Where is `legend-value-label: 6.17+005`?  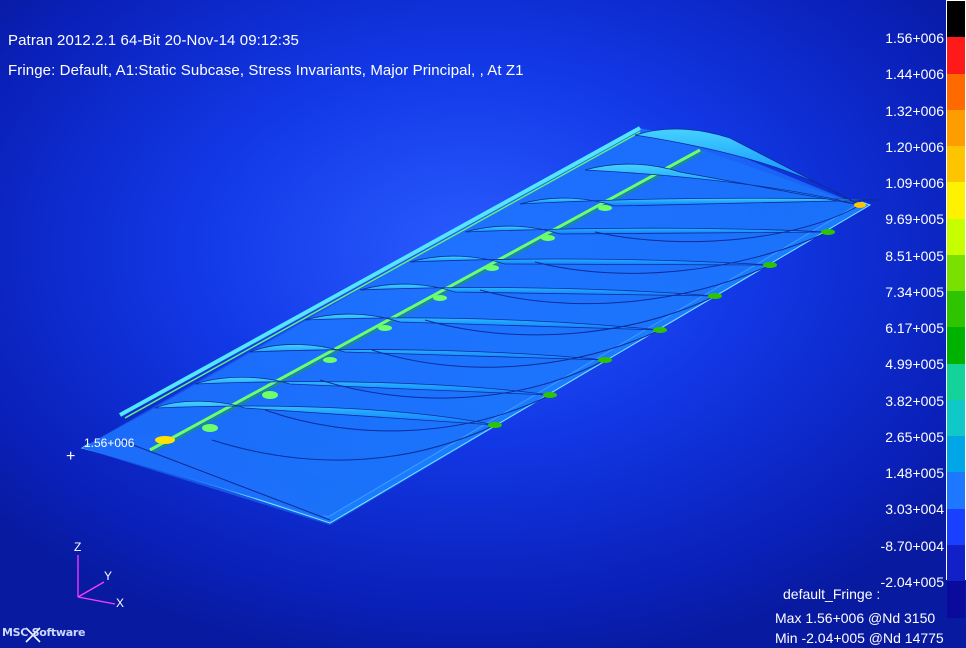
legend-value-label: 6.17+005 is located at coordinates (914, 328).